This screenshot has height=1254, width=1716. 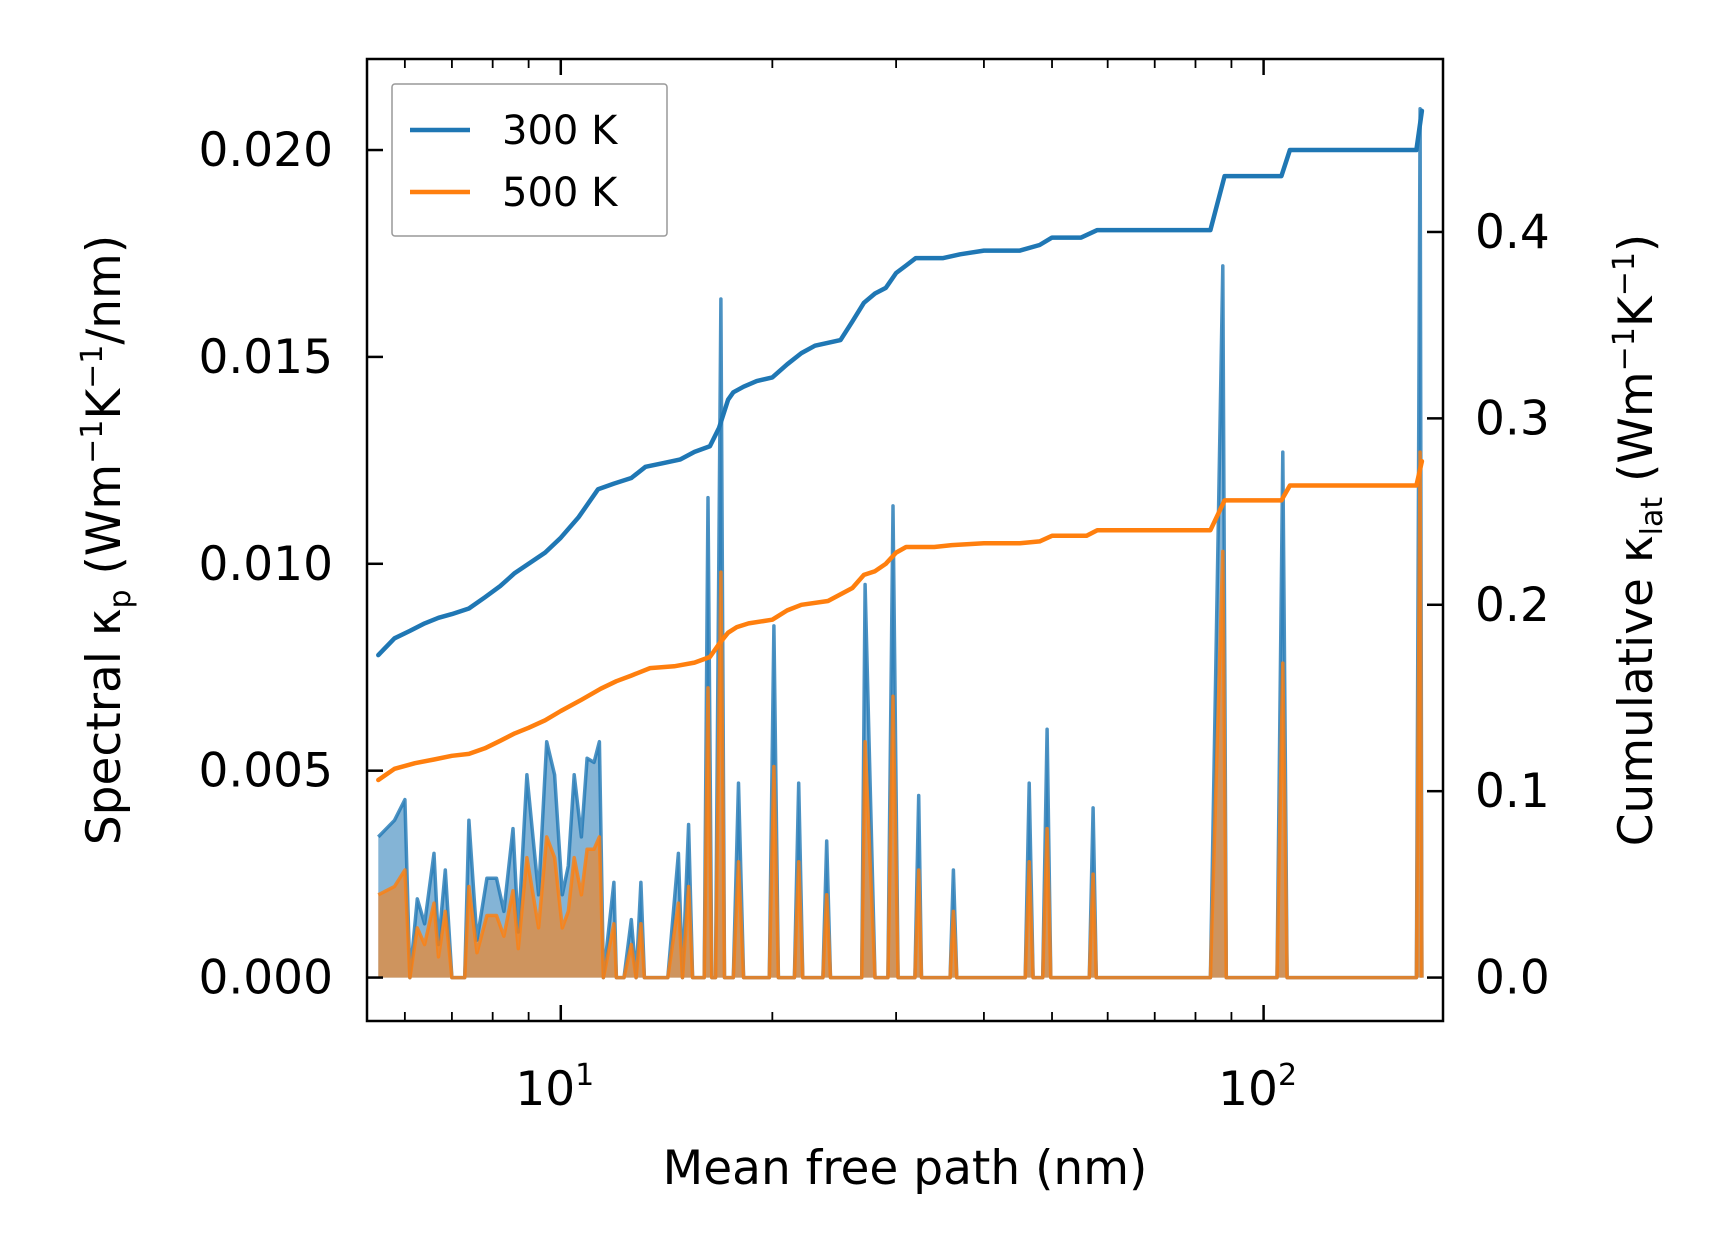 What do you see at coordinates (265, 771) in the screenshot?
I see `left-tick-label: 0.005` at bounding box center [265, 771].